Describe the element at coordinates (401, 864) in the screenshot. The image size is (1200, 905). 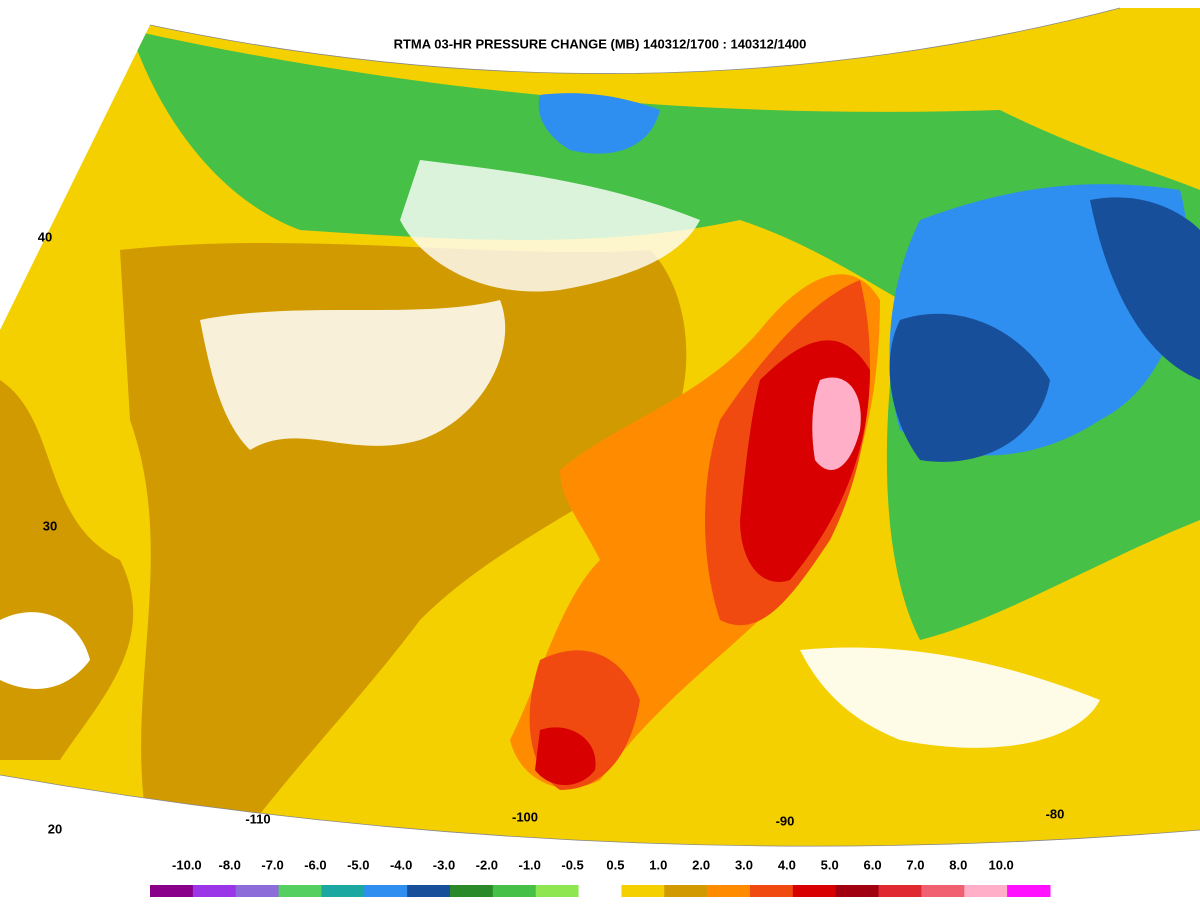
I see `colorbar-label: -4.0` at that location.